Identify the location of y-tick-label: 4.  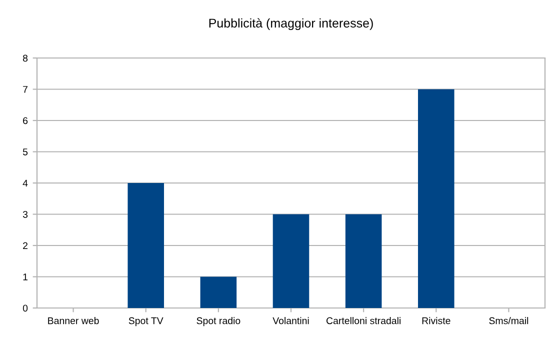
(25, 183).